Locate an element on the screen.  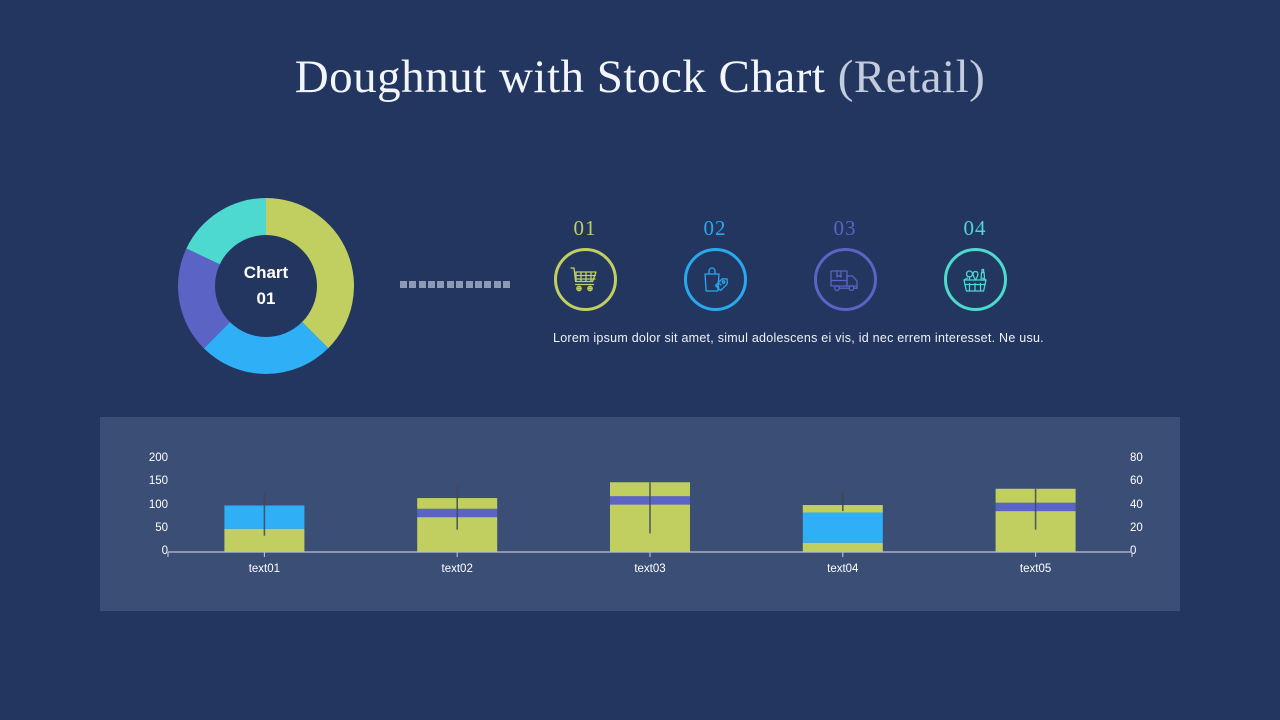
y-axis-left-tick: 200 is located at coordinates (158, 458).